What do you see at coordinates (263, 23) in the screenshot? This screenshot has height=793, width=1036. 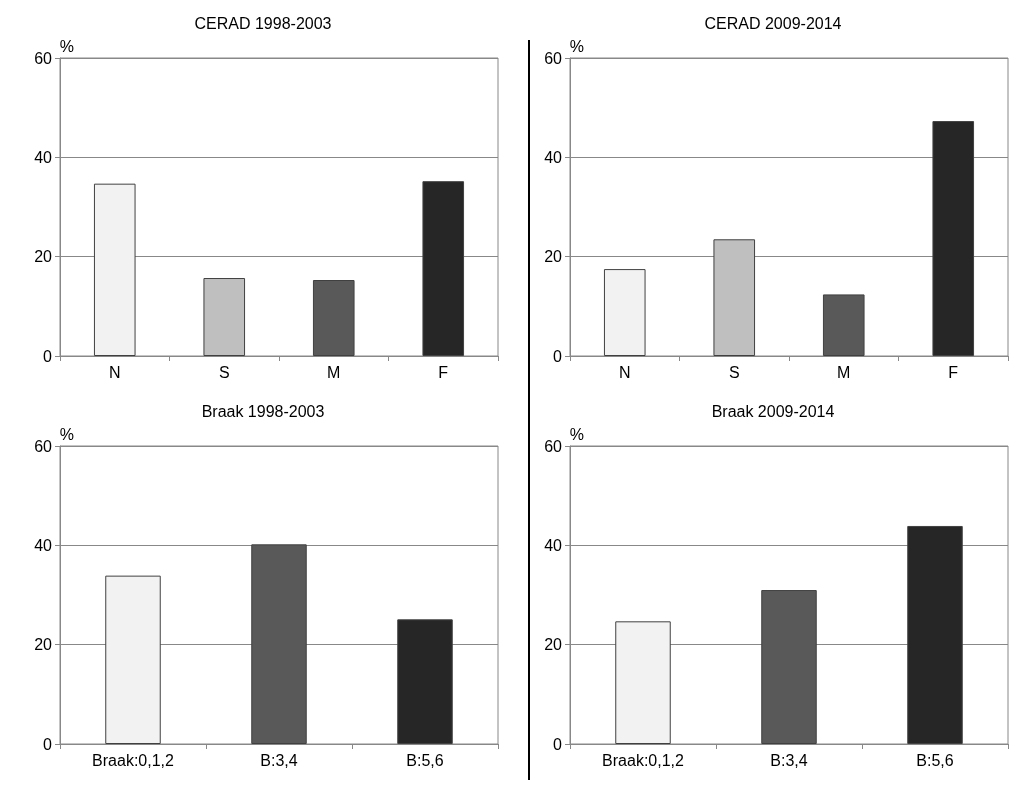 I see `chart-title: CERAD 1998-2003` at bounding box center [263, 23].